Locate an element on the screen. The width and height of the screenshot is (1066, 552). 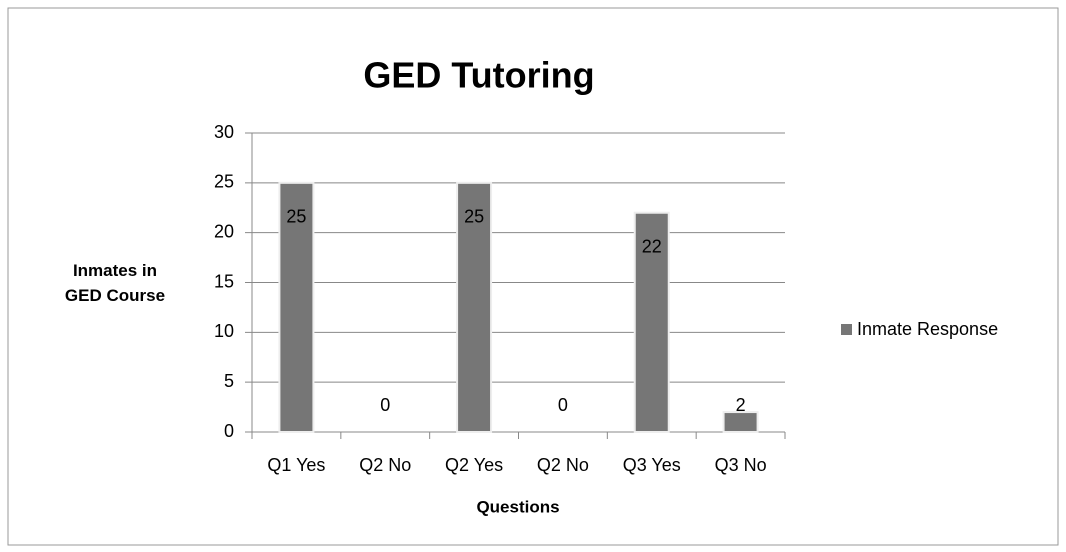
data-label: 22 is located at coordinates (652, 246).